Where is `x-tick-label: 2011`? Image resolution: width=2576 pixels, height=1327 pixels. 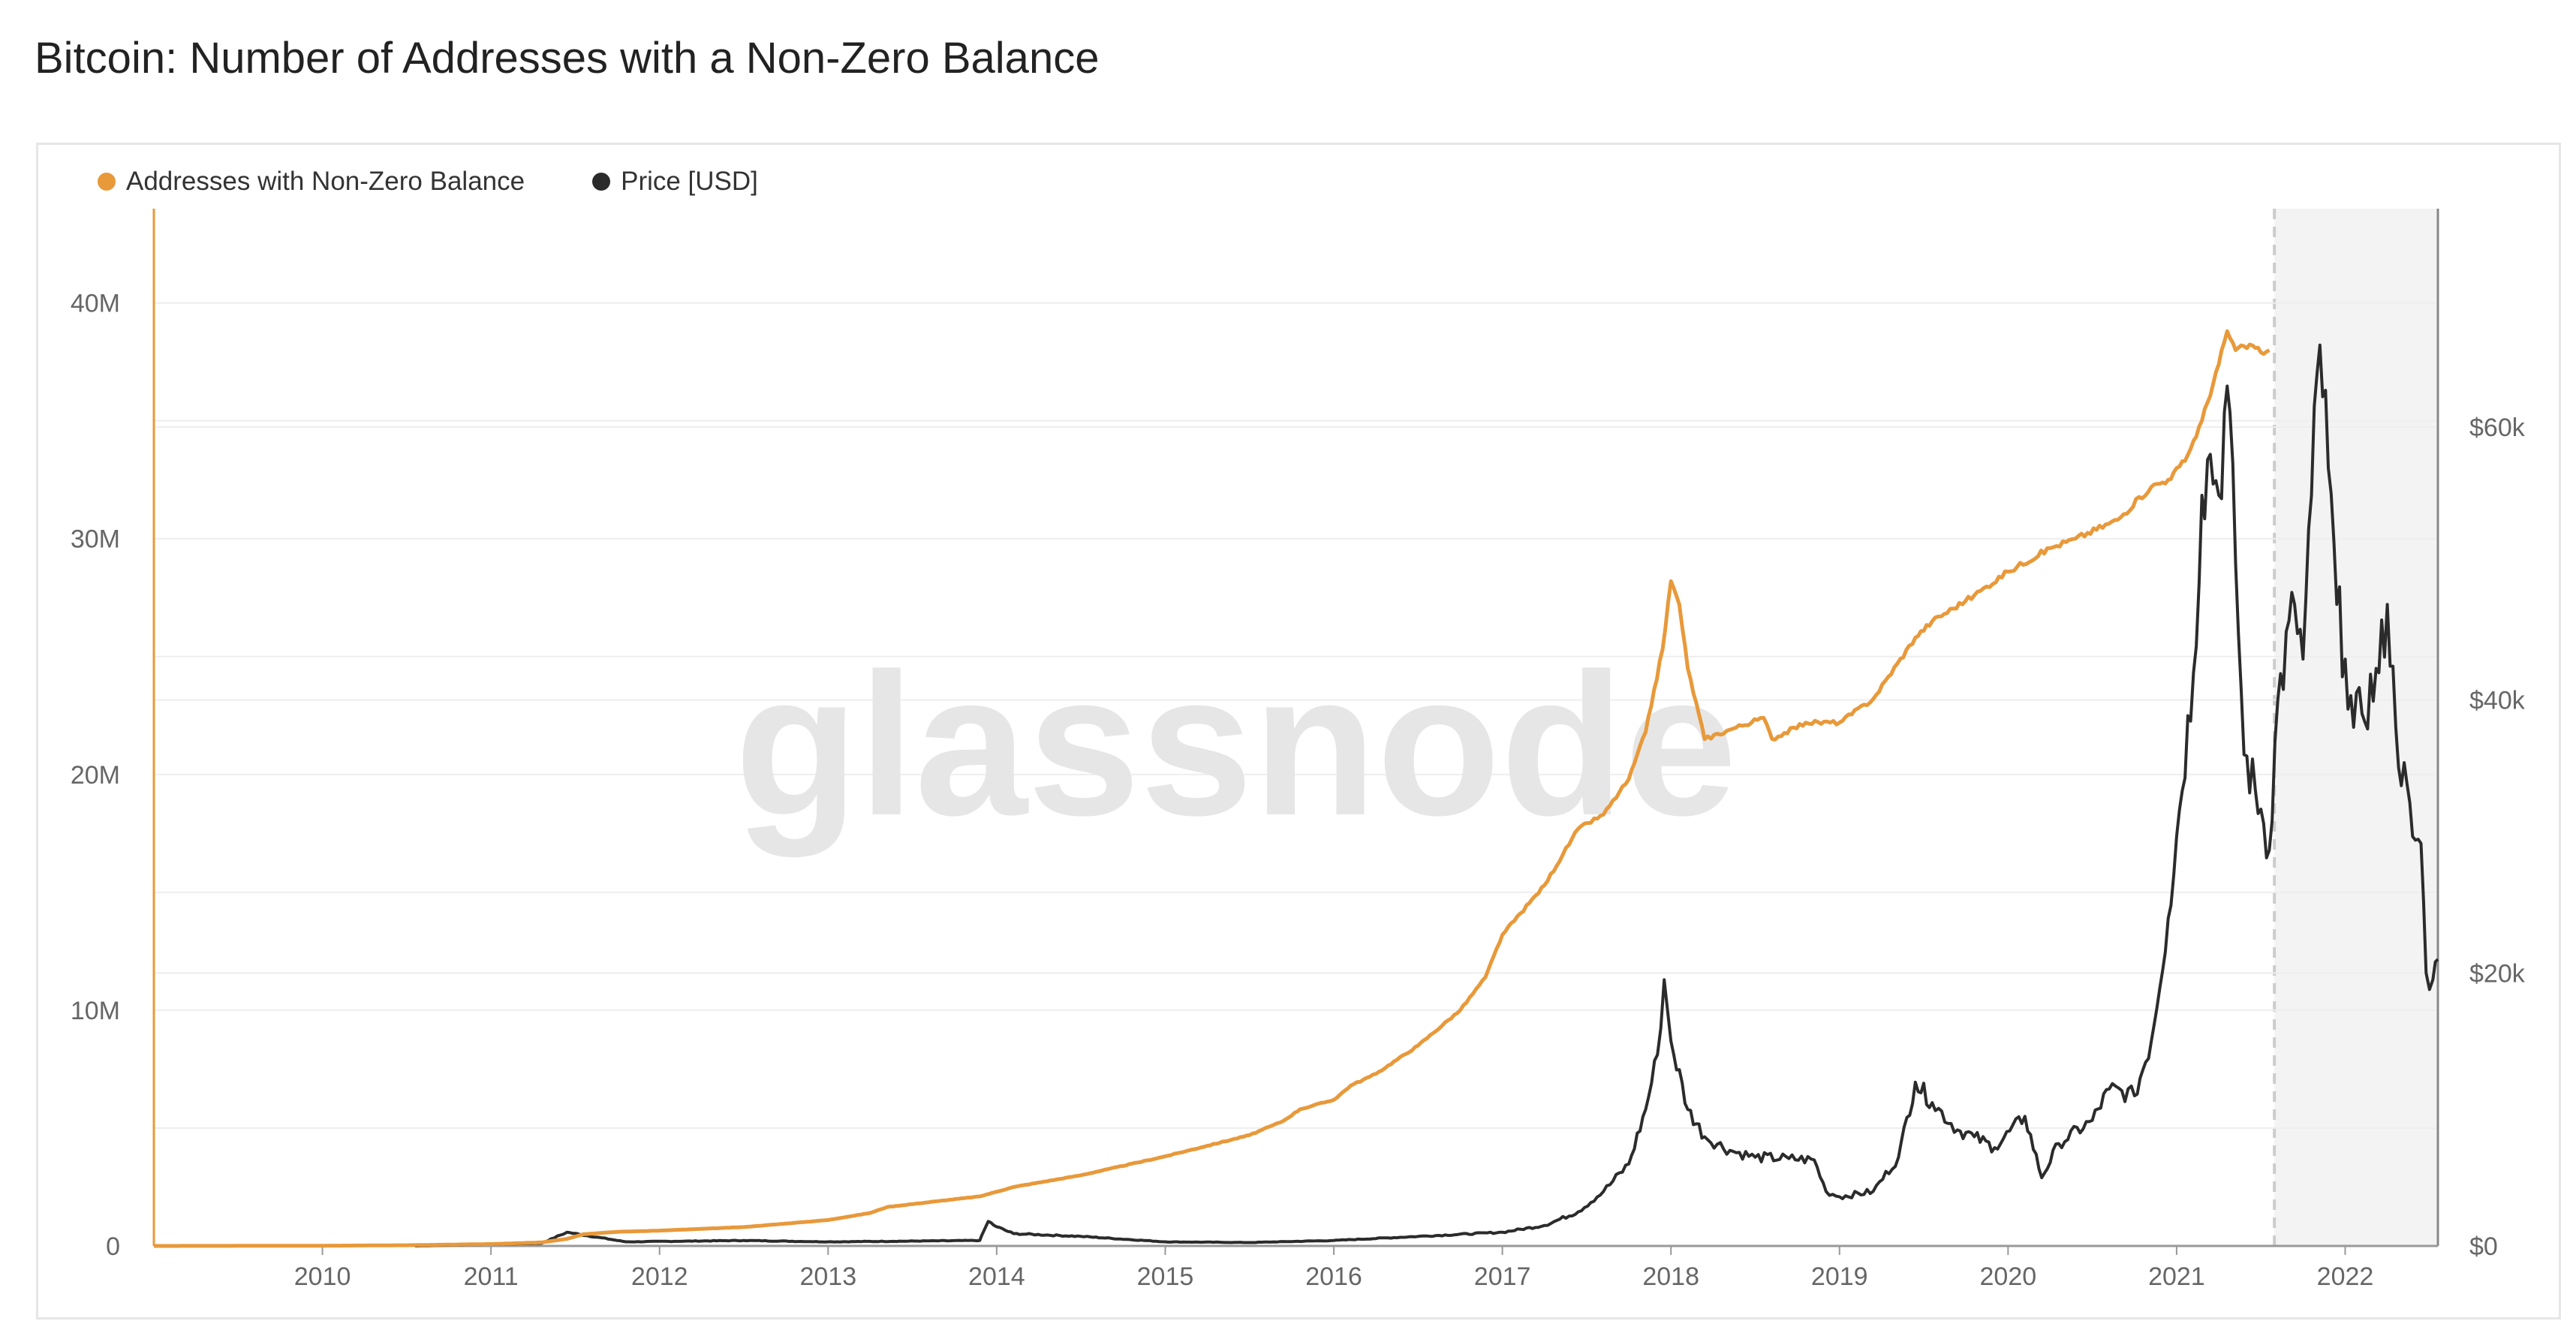
x-tick-label: 2011 is located at coordinates (491, 1276).